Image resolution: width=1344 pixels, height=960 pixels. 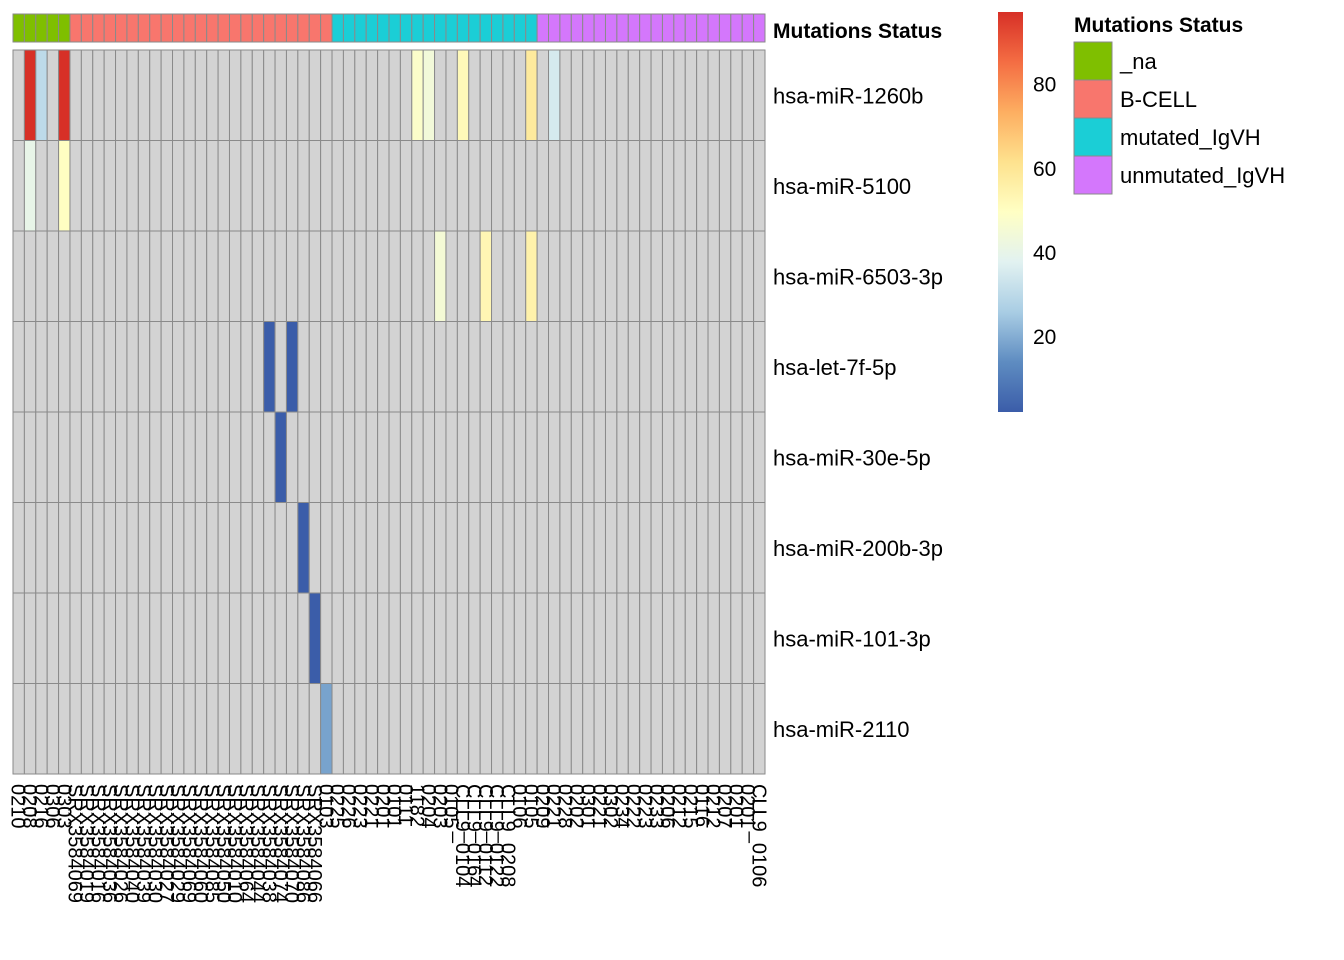 What do you see at coordinates (724, 806) in the screenshot?
I see `column-label: 0207` at bounding box center [724, 806].